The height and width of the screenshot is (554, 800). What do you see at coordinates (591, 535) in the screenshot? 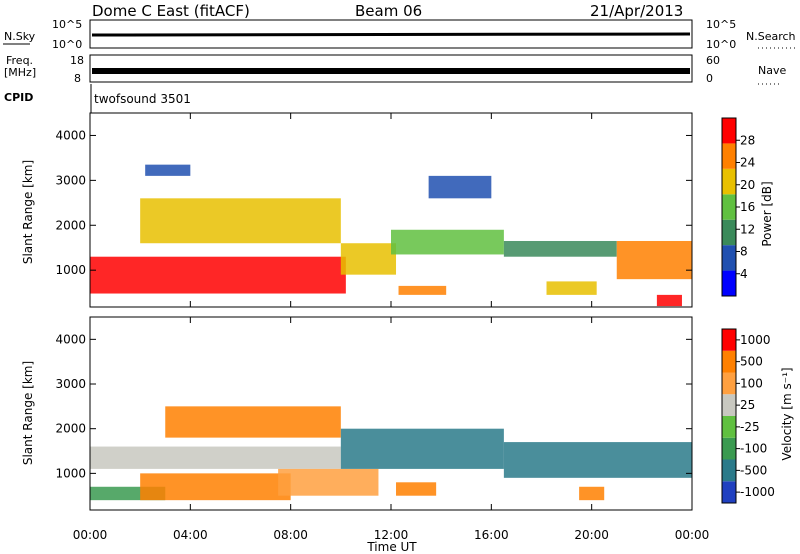
I see `x-tick-label: 20:00` at bounding box center [591, 535].